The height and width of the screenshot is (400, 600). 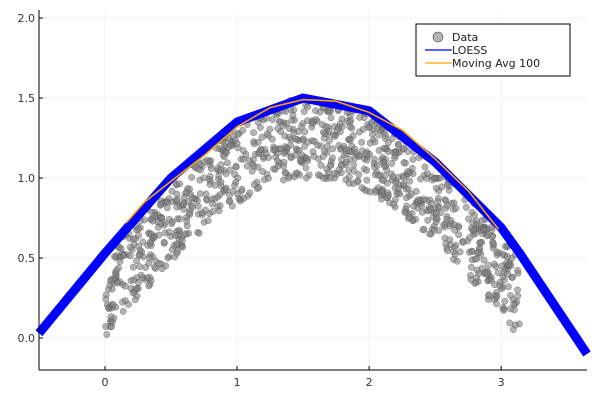 What do you see at coordinates (465, 37) in the screenshot?
I see `legend-label-data: Data` at bounding box center [465, 37].